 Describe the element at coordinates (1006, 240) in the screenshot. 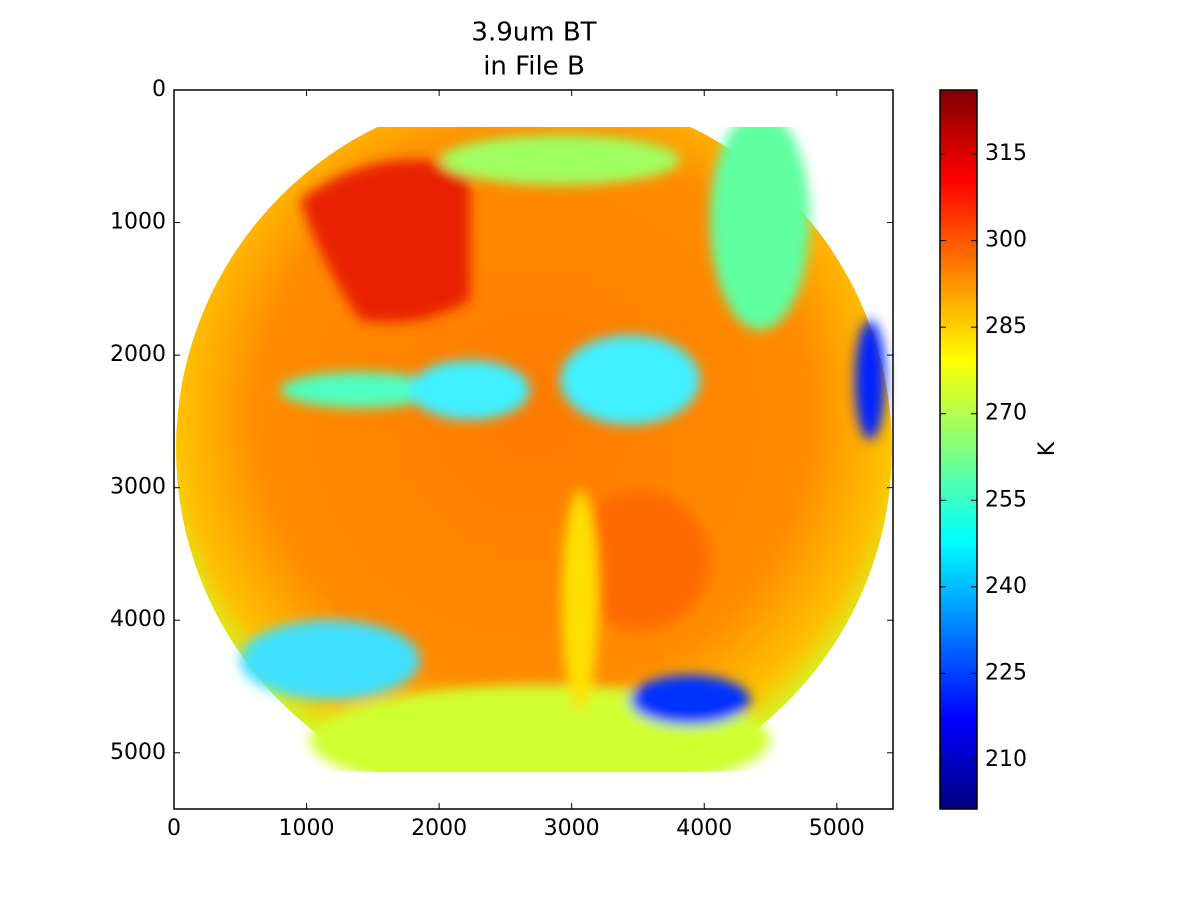

I see `colorbar-tick-label: 300` at that location.